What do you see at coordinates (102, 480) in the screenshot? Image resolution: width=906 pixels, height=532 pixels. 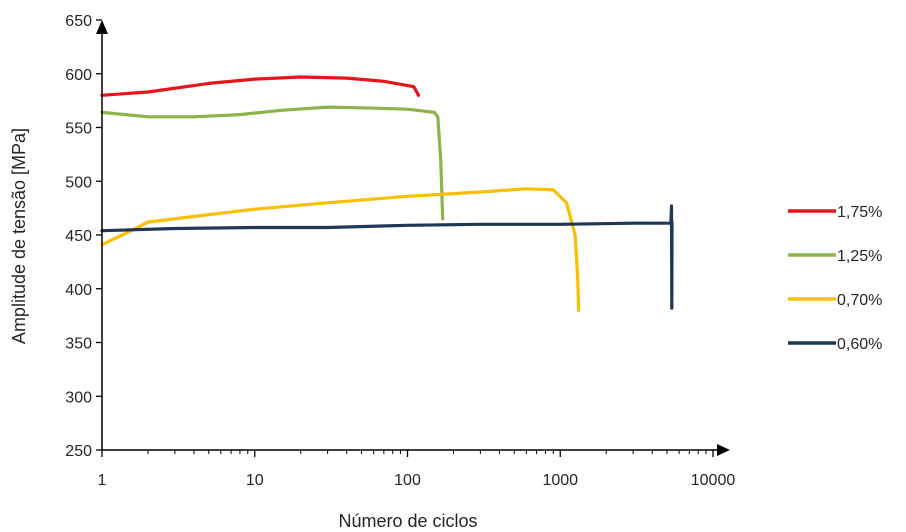 I see `x-tick-label: 1` at bounding box center [102, 480].